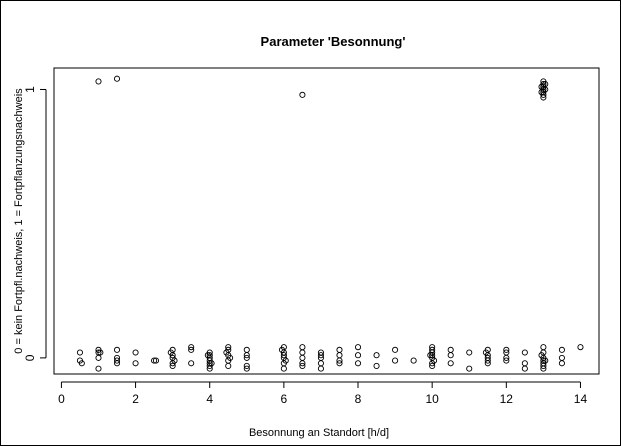  I want to click on x-tick-label: 0, so click(61, 399).